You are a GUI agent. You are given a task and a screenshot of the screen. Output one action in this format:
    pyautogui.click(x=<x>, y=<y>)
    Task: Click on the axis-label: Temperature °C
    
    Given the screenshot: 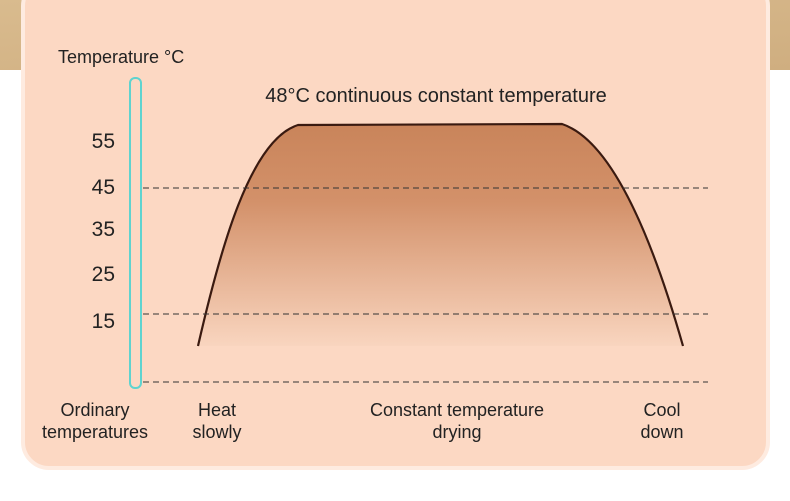 What is the action you would take?
    pyautogui.click(x=121, y=57)
    